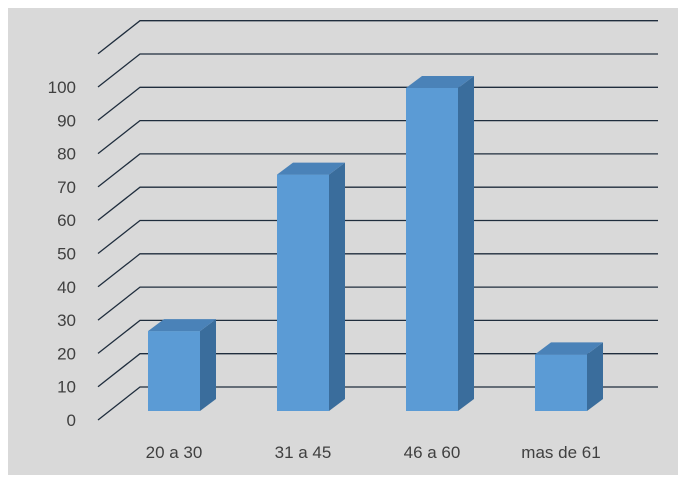 This screenshot has width=686, height=483. I want to click on y-tick-label: 70, so click(66, 187).